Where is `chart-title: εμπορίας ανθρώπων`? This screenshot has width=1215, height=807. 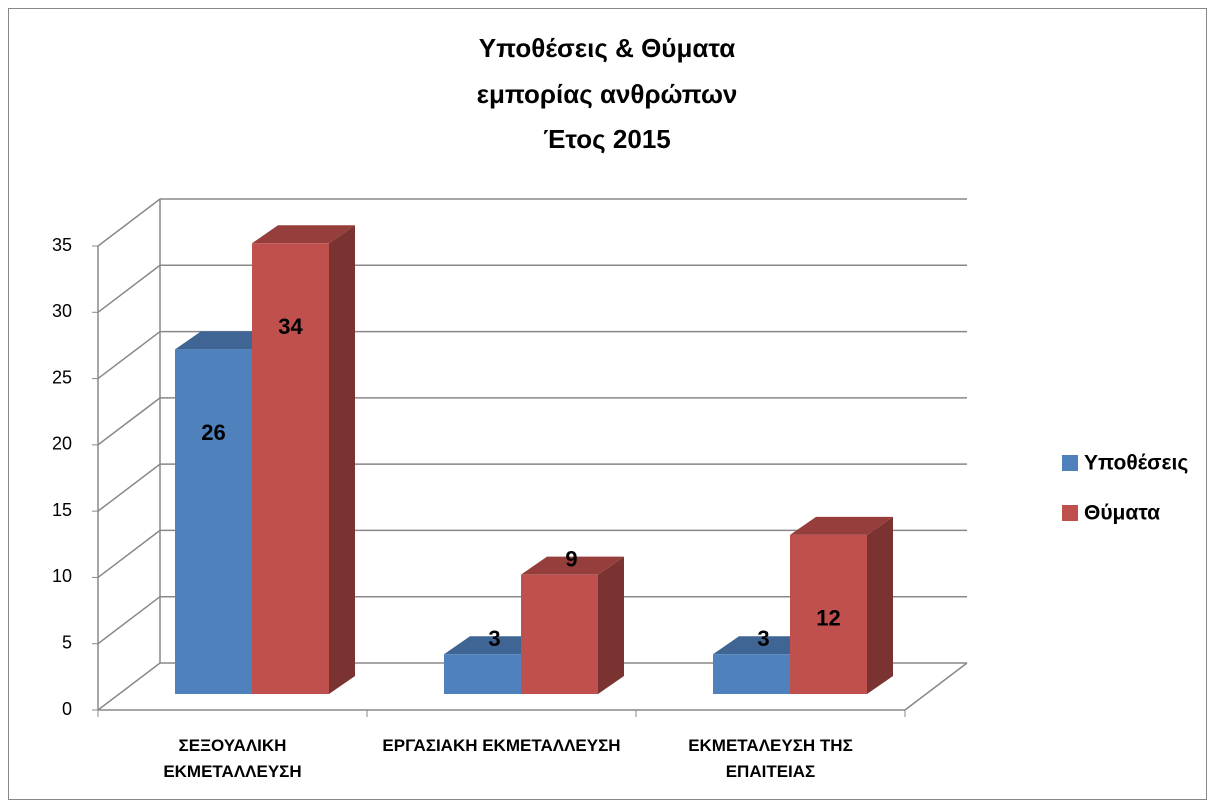 chart-title: εμπορίας ανθρώπων is located at coordinates (607, 94).